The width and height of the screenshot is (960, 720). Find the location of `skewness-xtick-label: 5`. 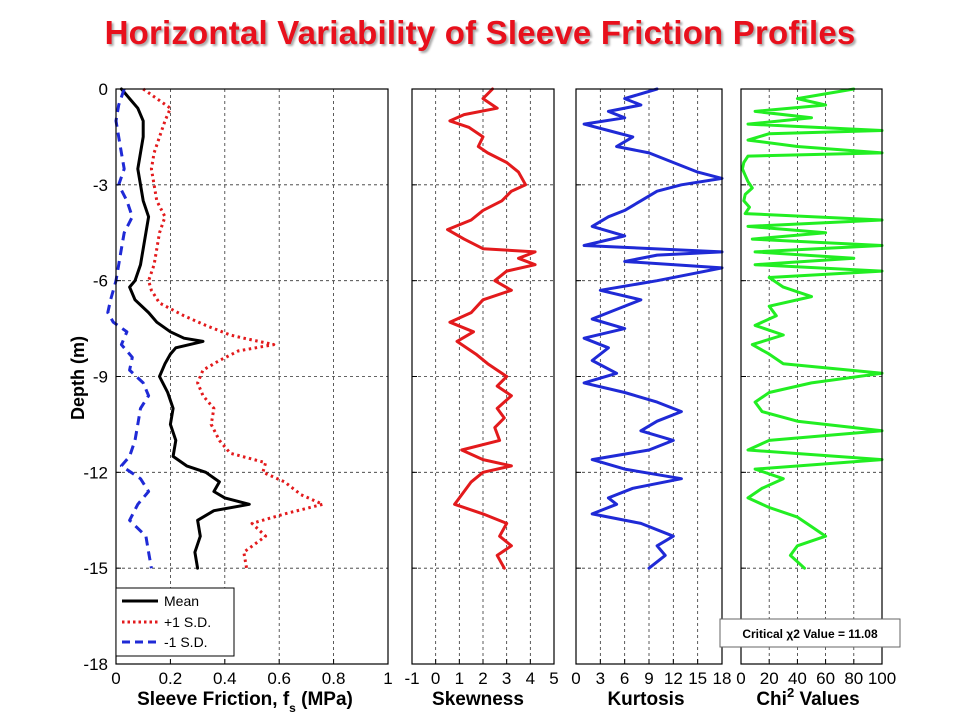

skewness-xtick-label: 5 is located at coordinates (553, 678).